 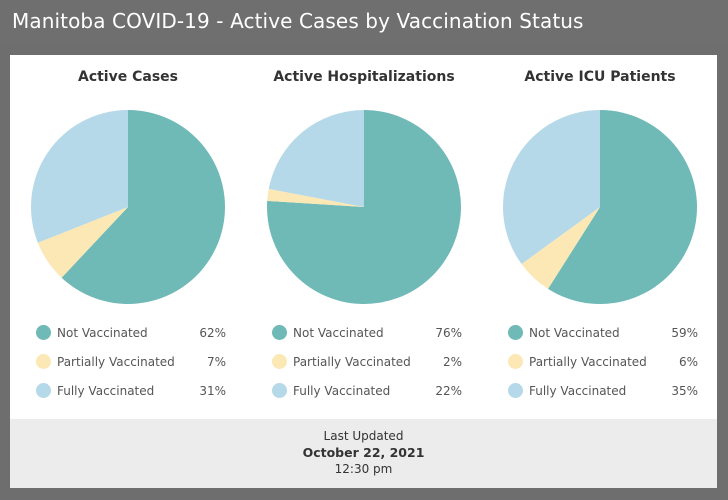 I want to click on legend-value: 59%, so click(x=684, y=333).